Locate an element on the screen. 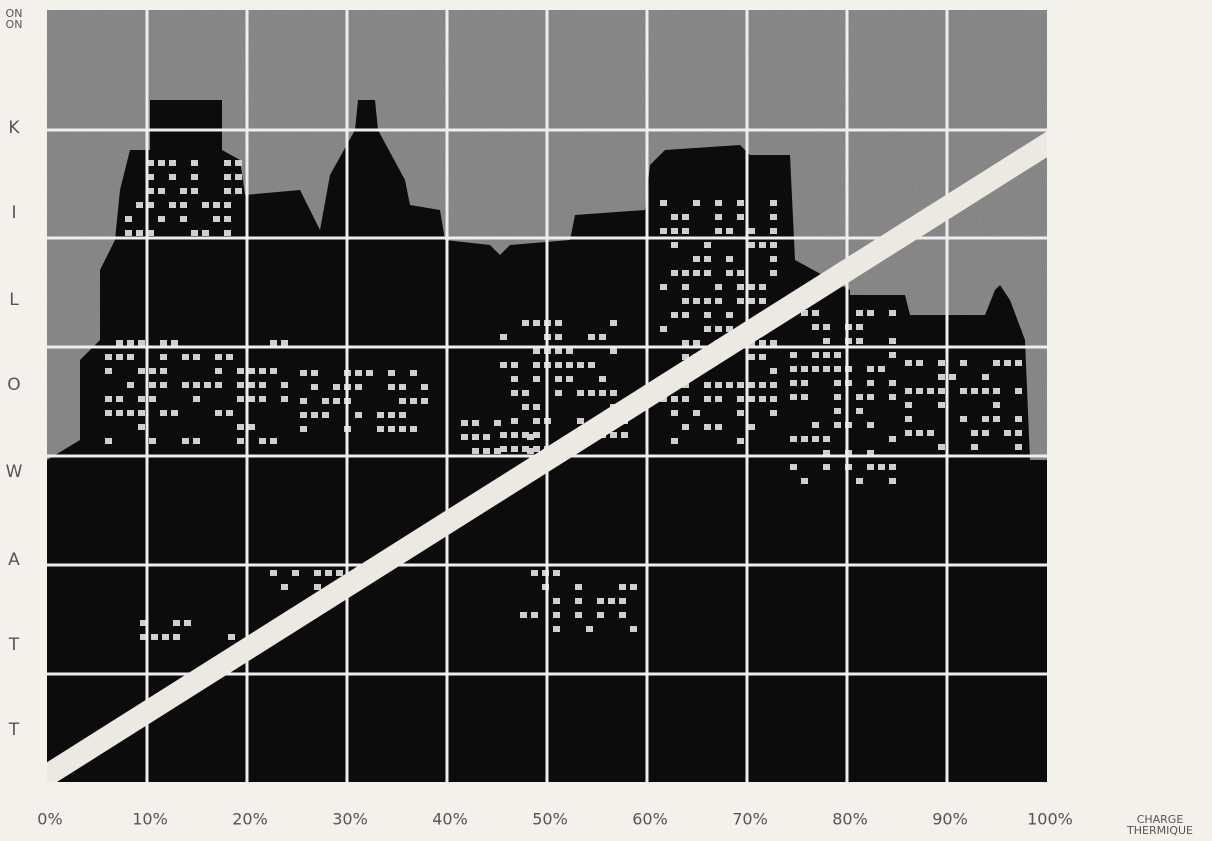  y-letter: O is located at coordinates (13, 385).